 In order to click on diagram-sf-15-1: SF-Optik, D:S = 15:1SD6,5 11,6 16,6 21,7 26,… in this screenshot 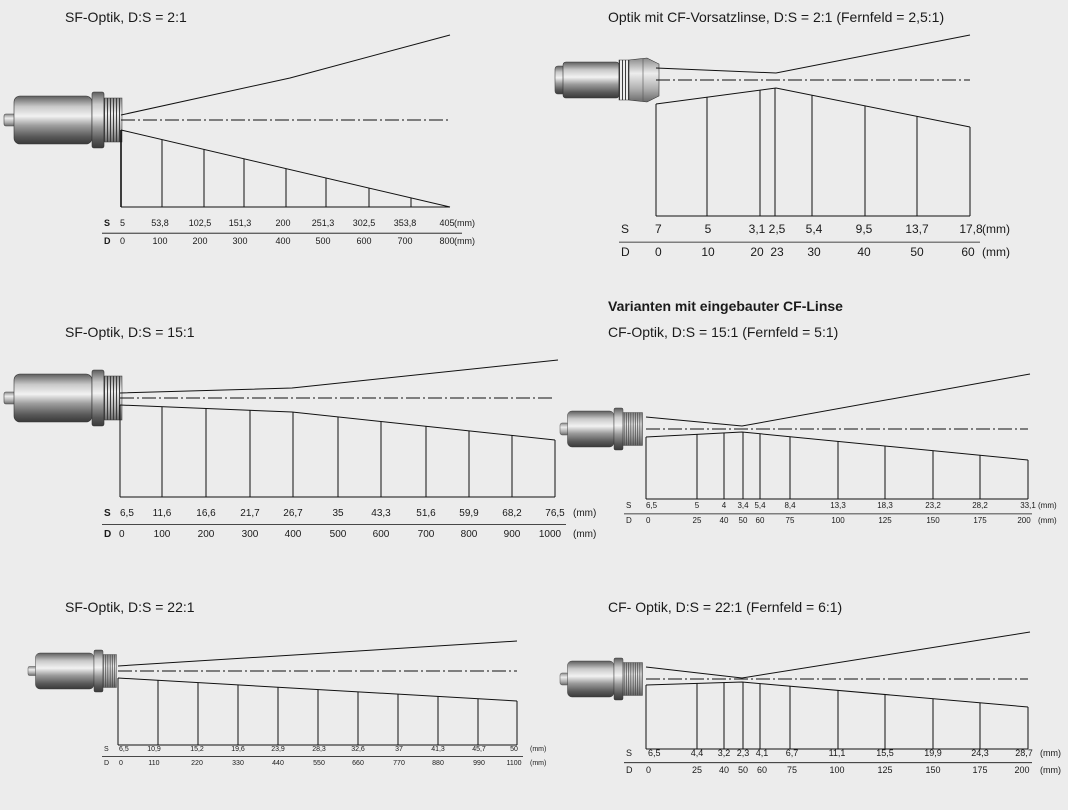, I will do `click(300, 432)`.